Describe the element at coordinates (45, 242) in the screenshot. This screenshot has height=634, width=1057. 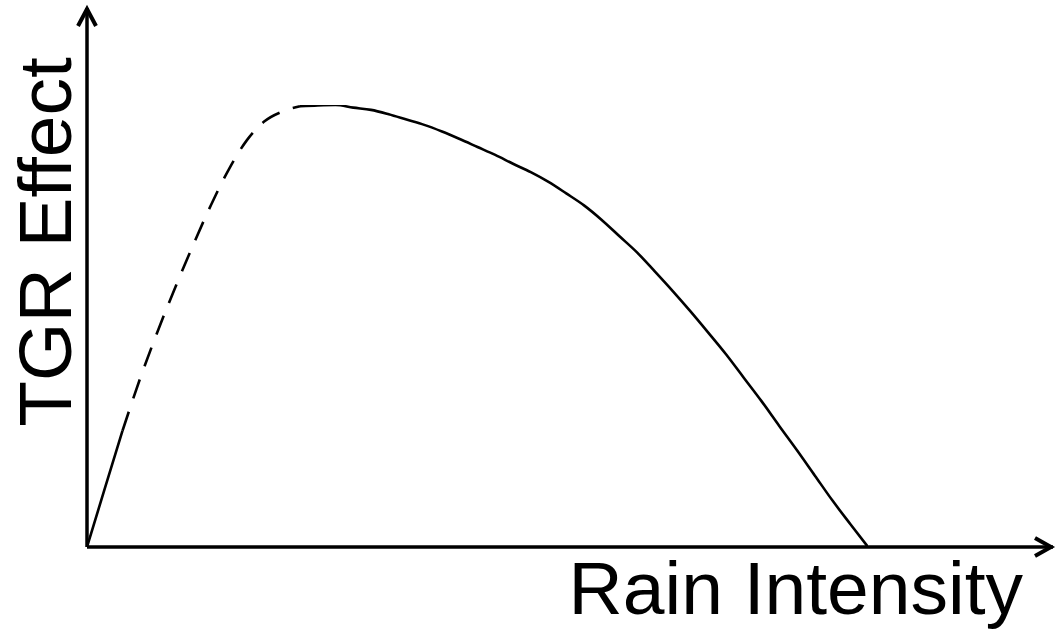
I see `y-axis-title: TGR Effect` at that location.